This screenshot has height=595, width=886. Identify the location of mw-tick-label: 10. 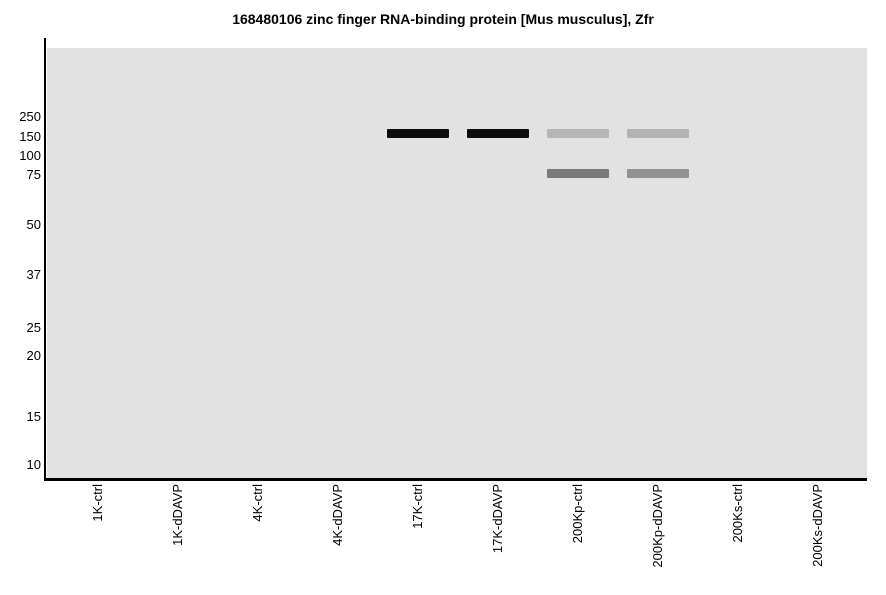
(33, 464).